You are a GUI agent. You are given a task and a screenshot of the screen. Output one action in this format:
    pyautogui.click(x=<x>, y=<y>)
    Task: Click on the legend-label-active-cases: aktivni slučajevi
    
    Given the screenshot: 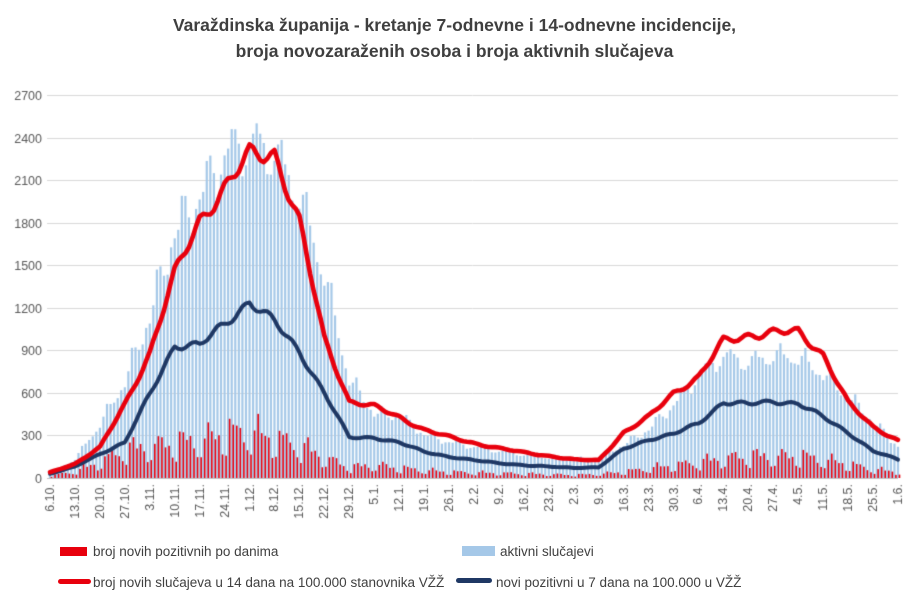 What is the action you would take?
    pyautogui.click(x=547, y=551)
    